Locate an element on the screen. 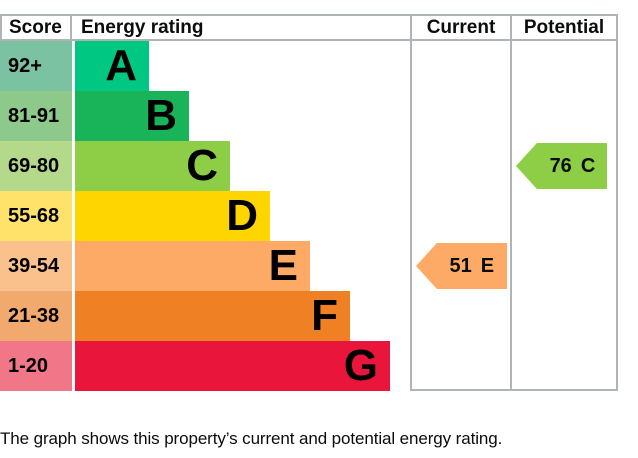  bar-cell-e: E is located at coordinates (241, 266).